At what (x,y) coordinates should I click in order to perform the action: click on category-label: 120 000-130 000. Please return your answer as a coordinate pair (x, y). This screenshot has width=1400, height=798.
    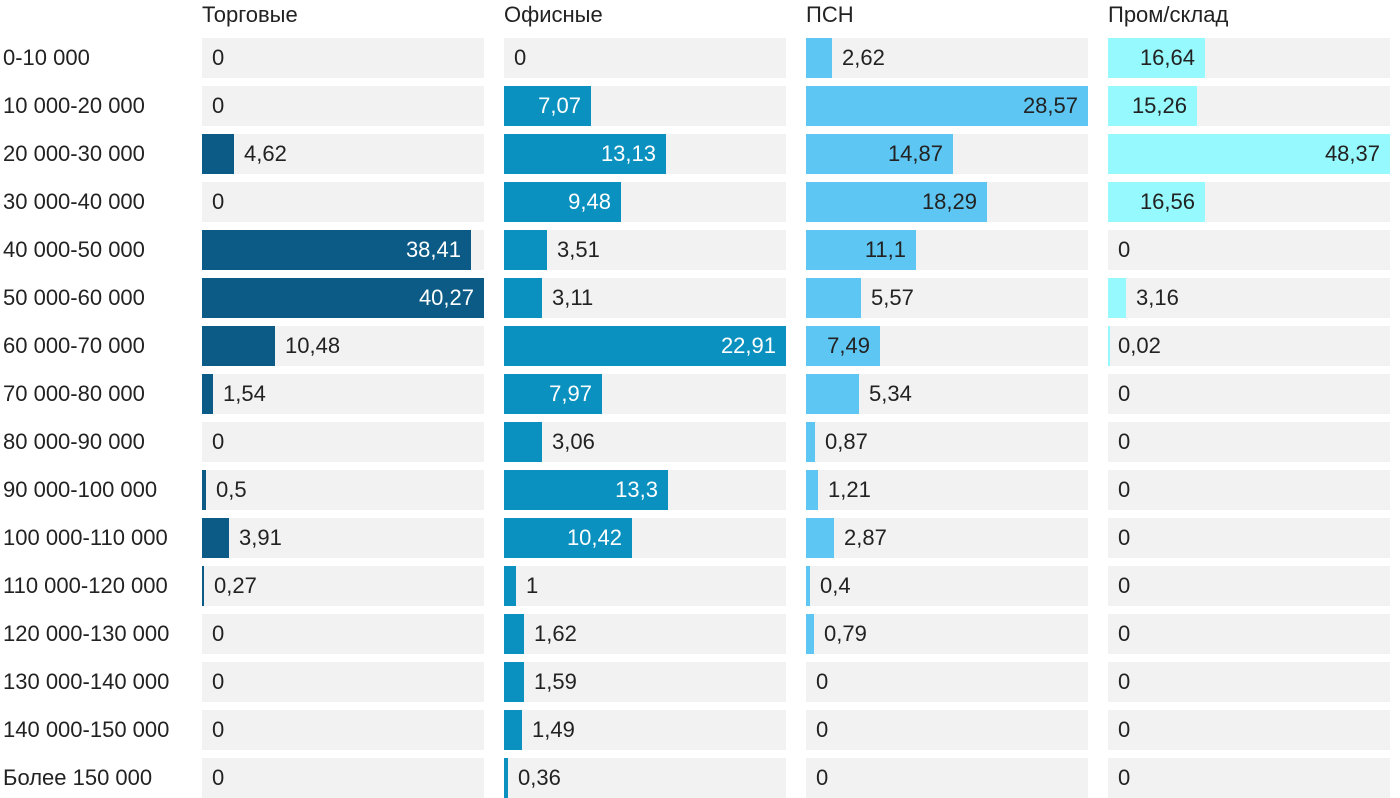
    Looking at the image, I should click on (86, 633).